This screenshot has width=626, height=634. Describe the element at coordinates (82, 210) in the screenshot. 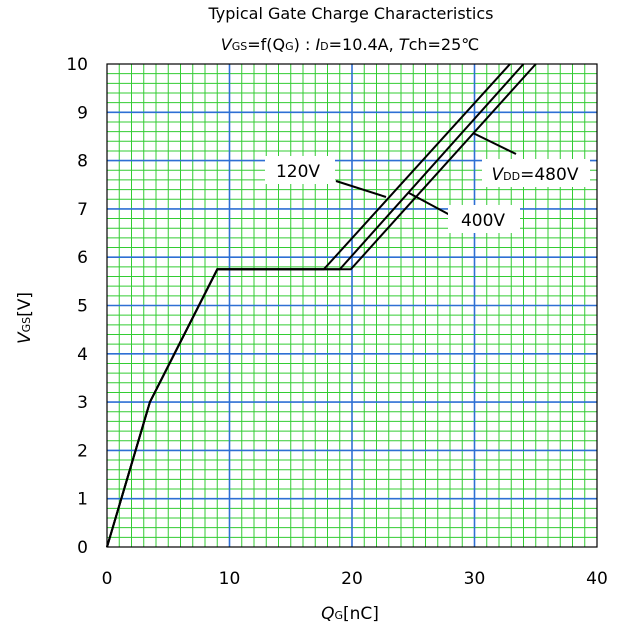

I see `y-tick-label: 7` at that location.